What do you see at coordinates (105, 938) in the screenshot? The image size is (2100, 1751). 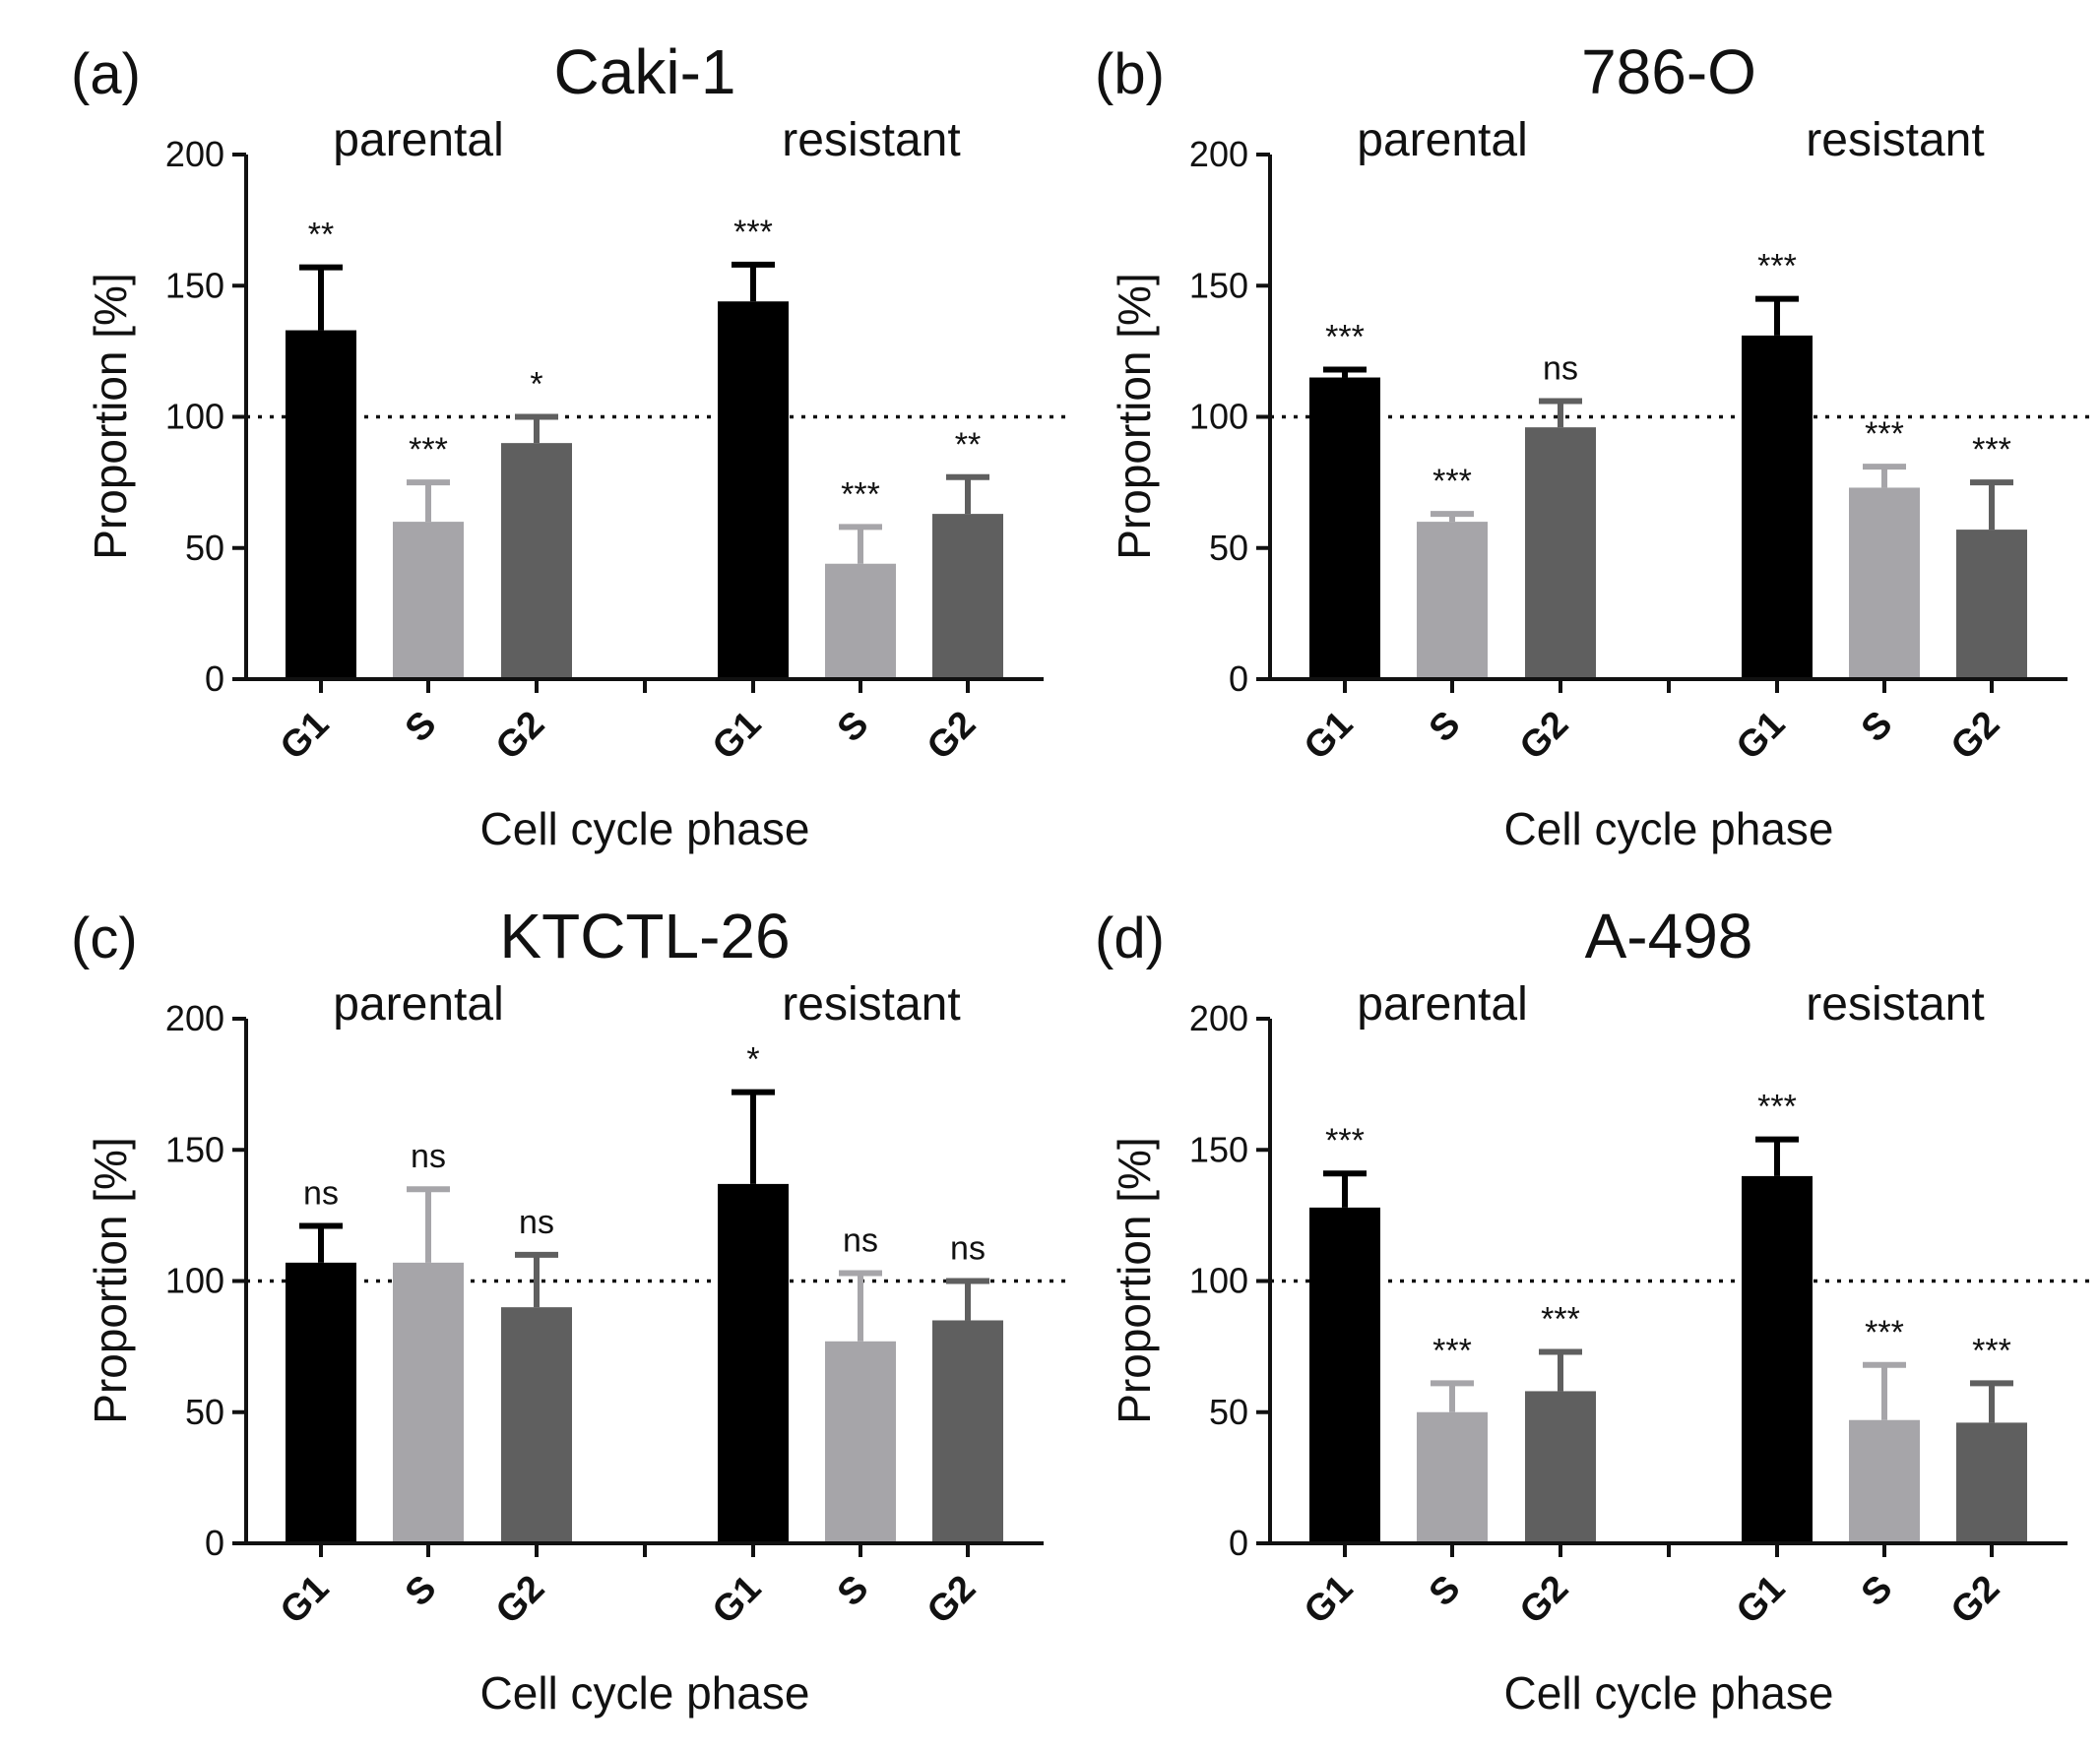 I see `panel-label: (c)` at bounding box center [105, 938].